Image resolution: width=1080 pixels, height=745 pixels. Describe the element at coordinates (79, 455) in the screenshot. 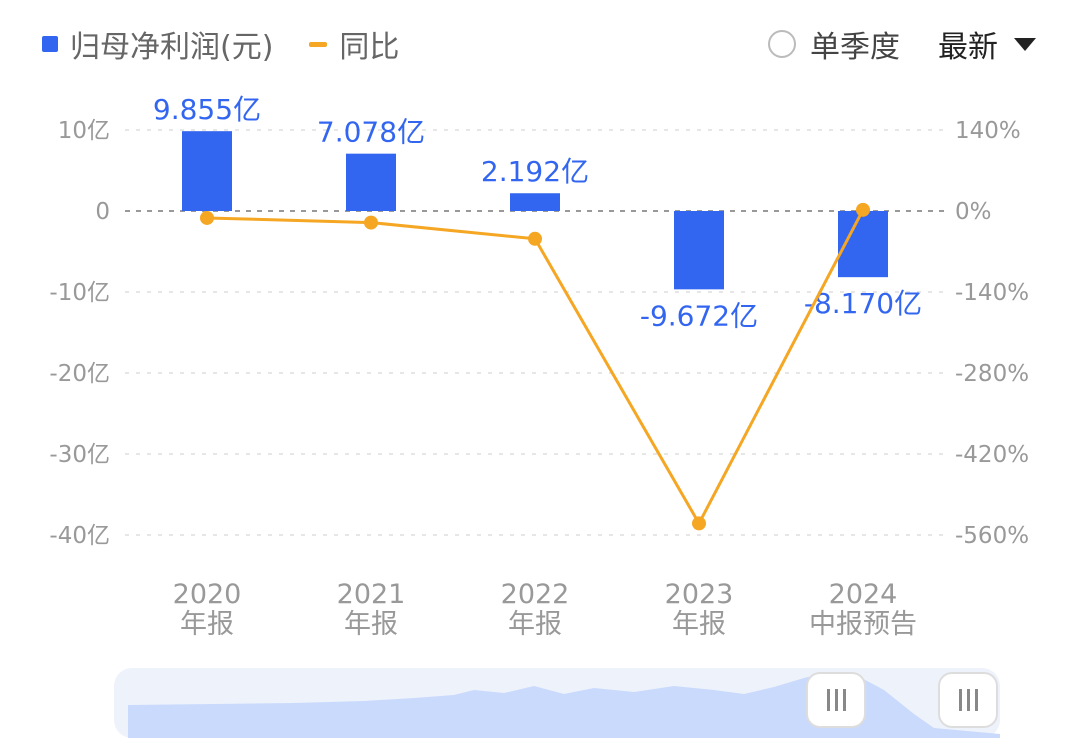

I see `left-axis-tick-label: -30亿` at that location.